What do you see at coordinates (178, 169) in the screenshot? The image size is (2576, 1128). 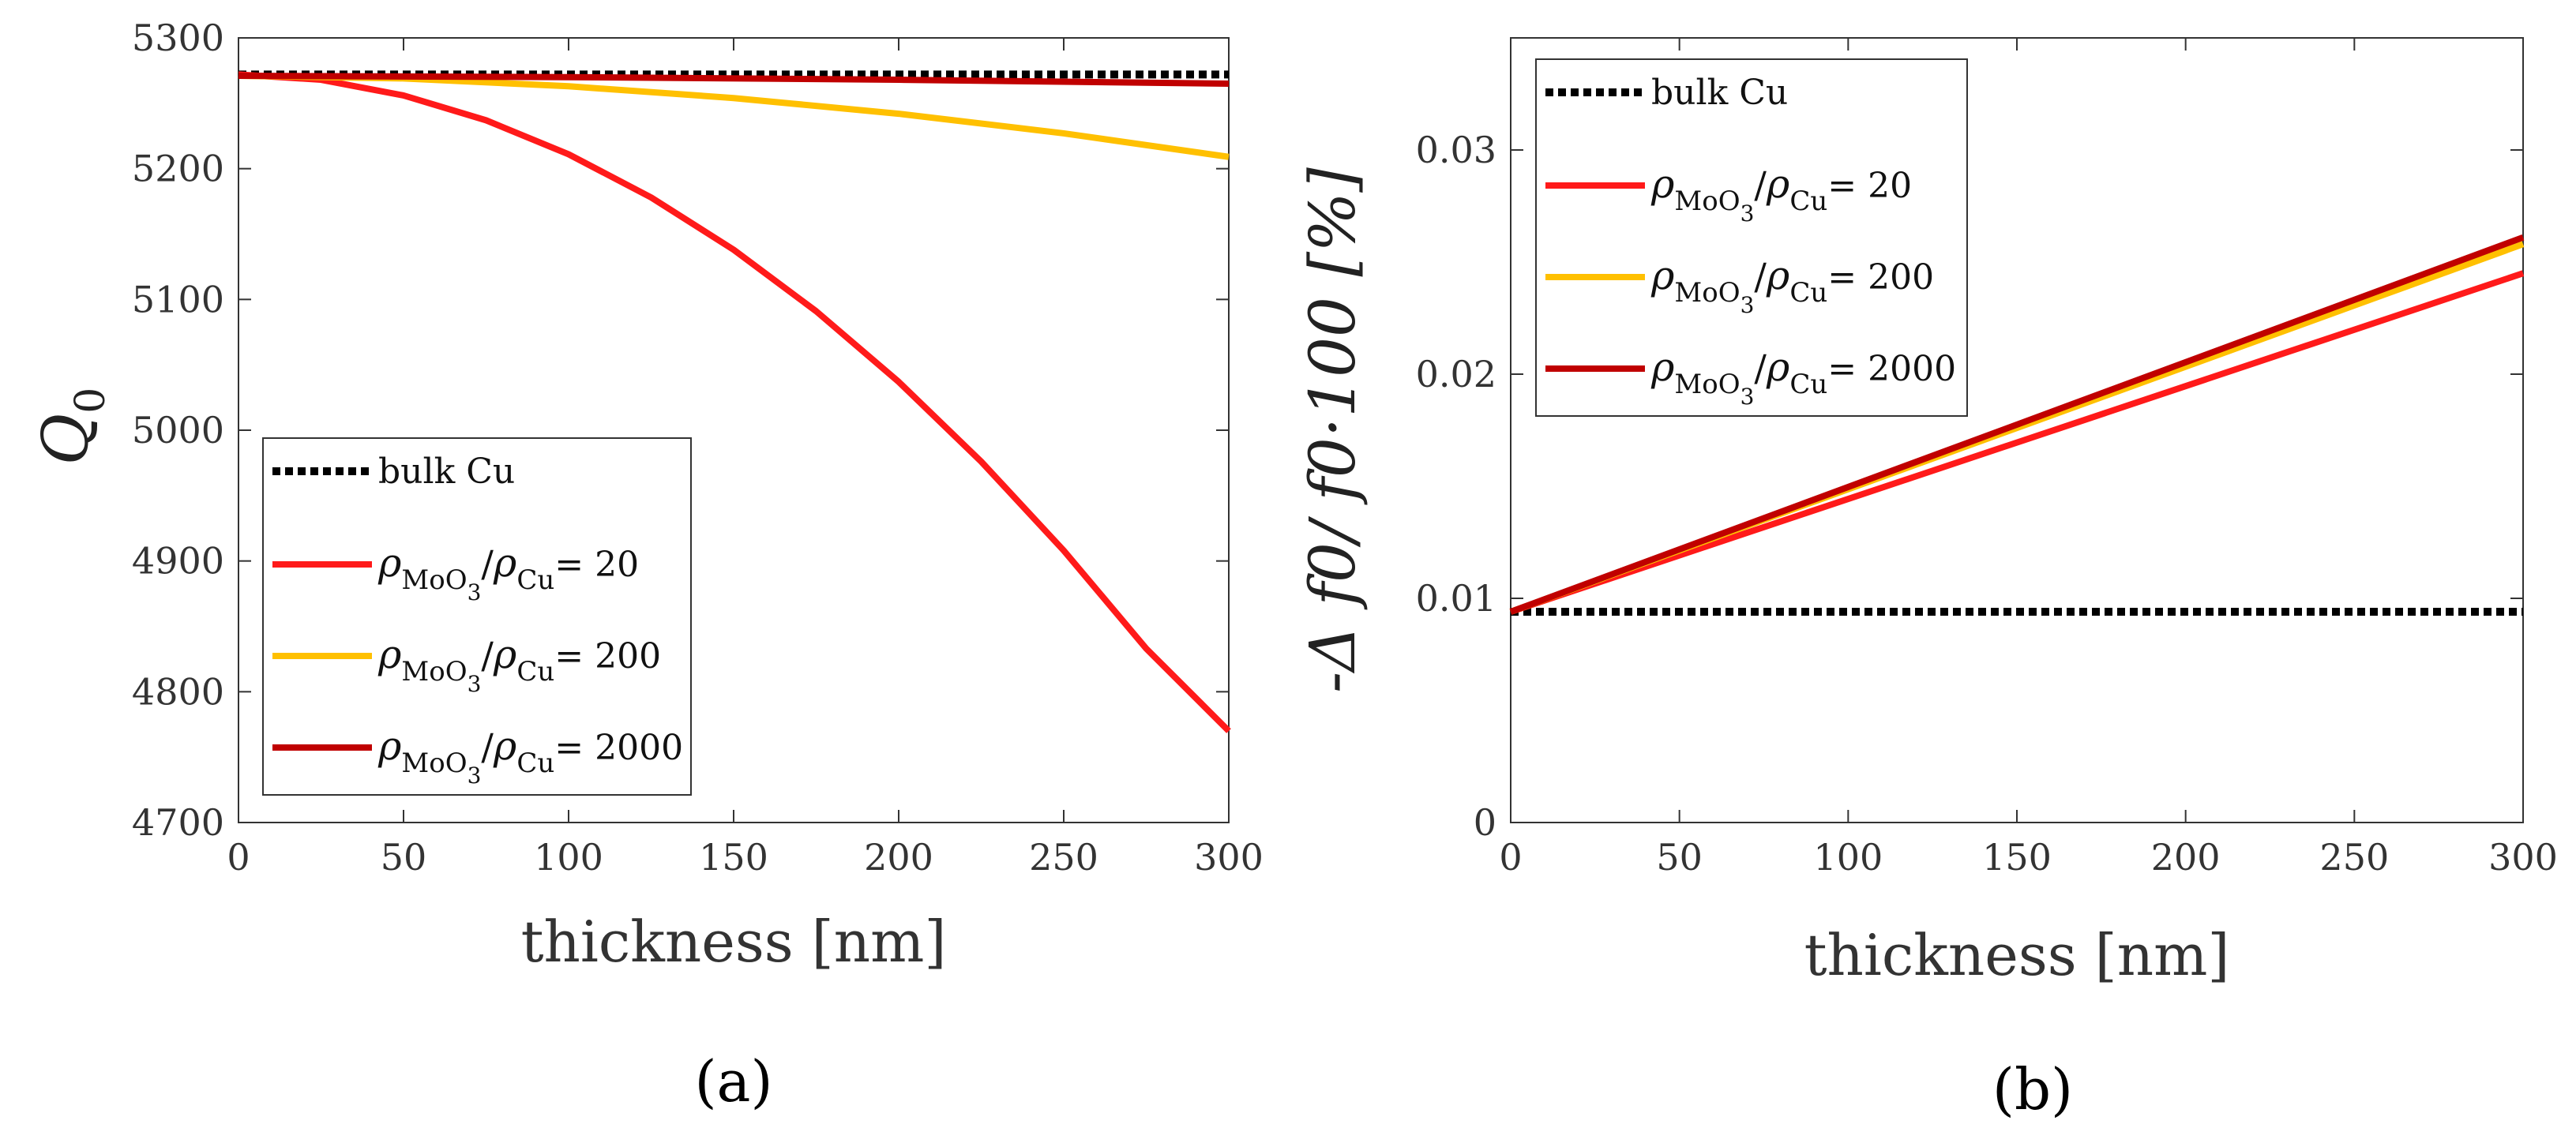 I see `y-tick-label: 5200` at bounding box center [178, 169].